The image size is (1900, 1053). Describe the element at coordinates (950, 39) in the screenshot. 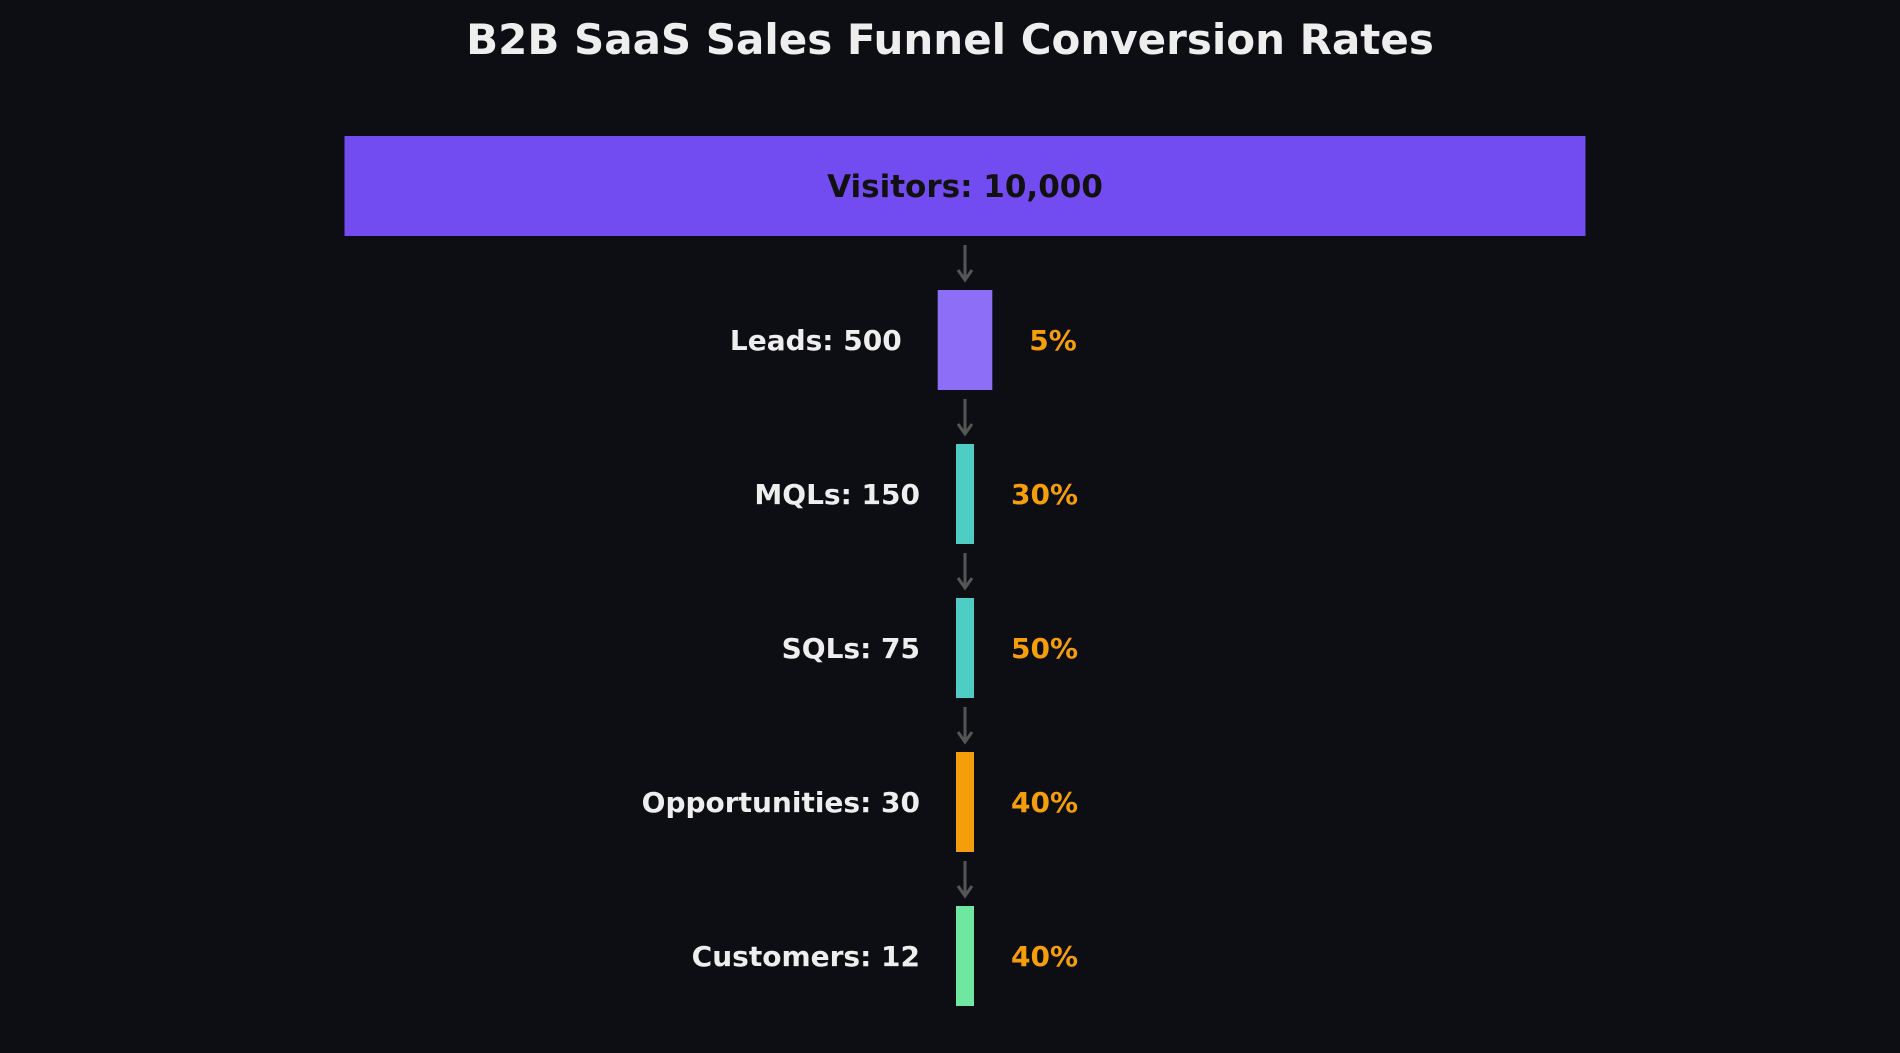

I see `chart-title: B2B SaaS Sales Funnel Conversion Rates` at that location.